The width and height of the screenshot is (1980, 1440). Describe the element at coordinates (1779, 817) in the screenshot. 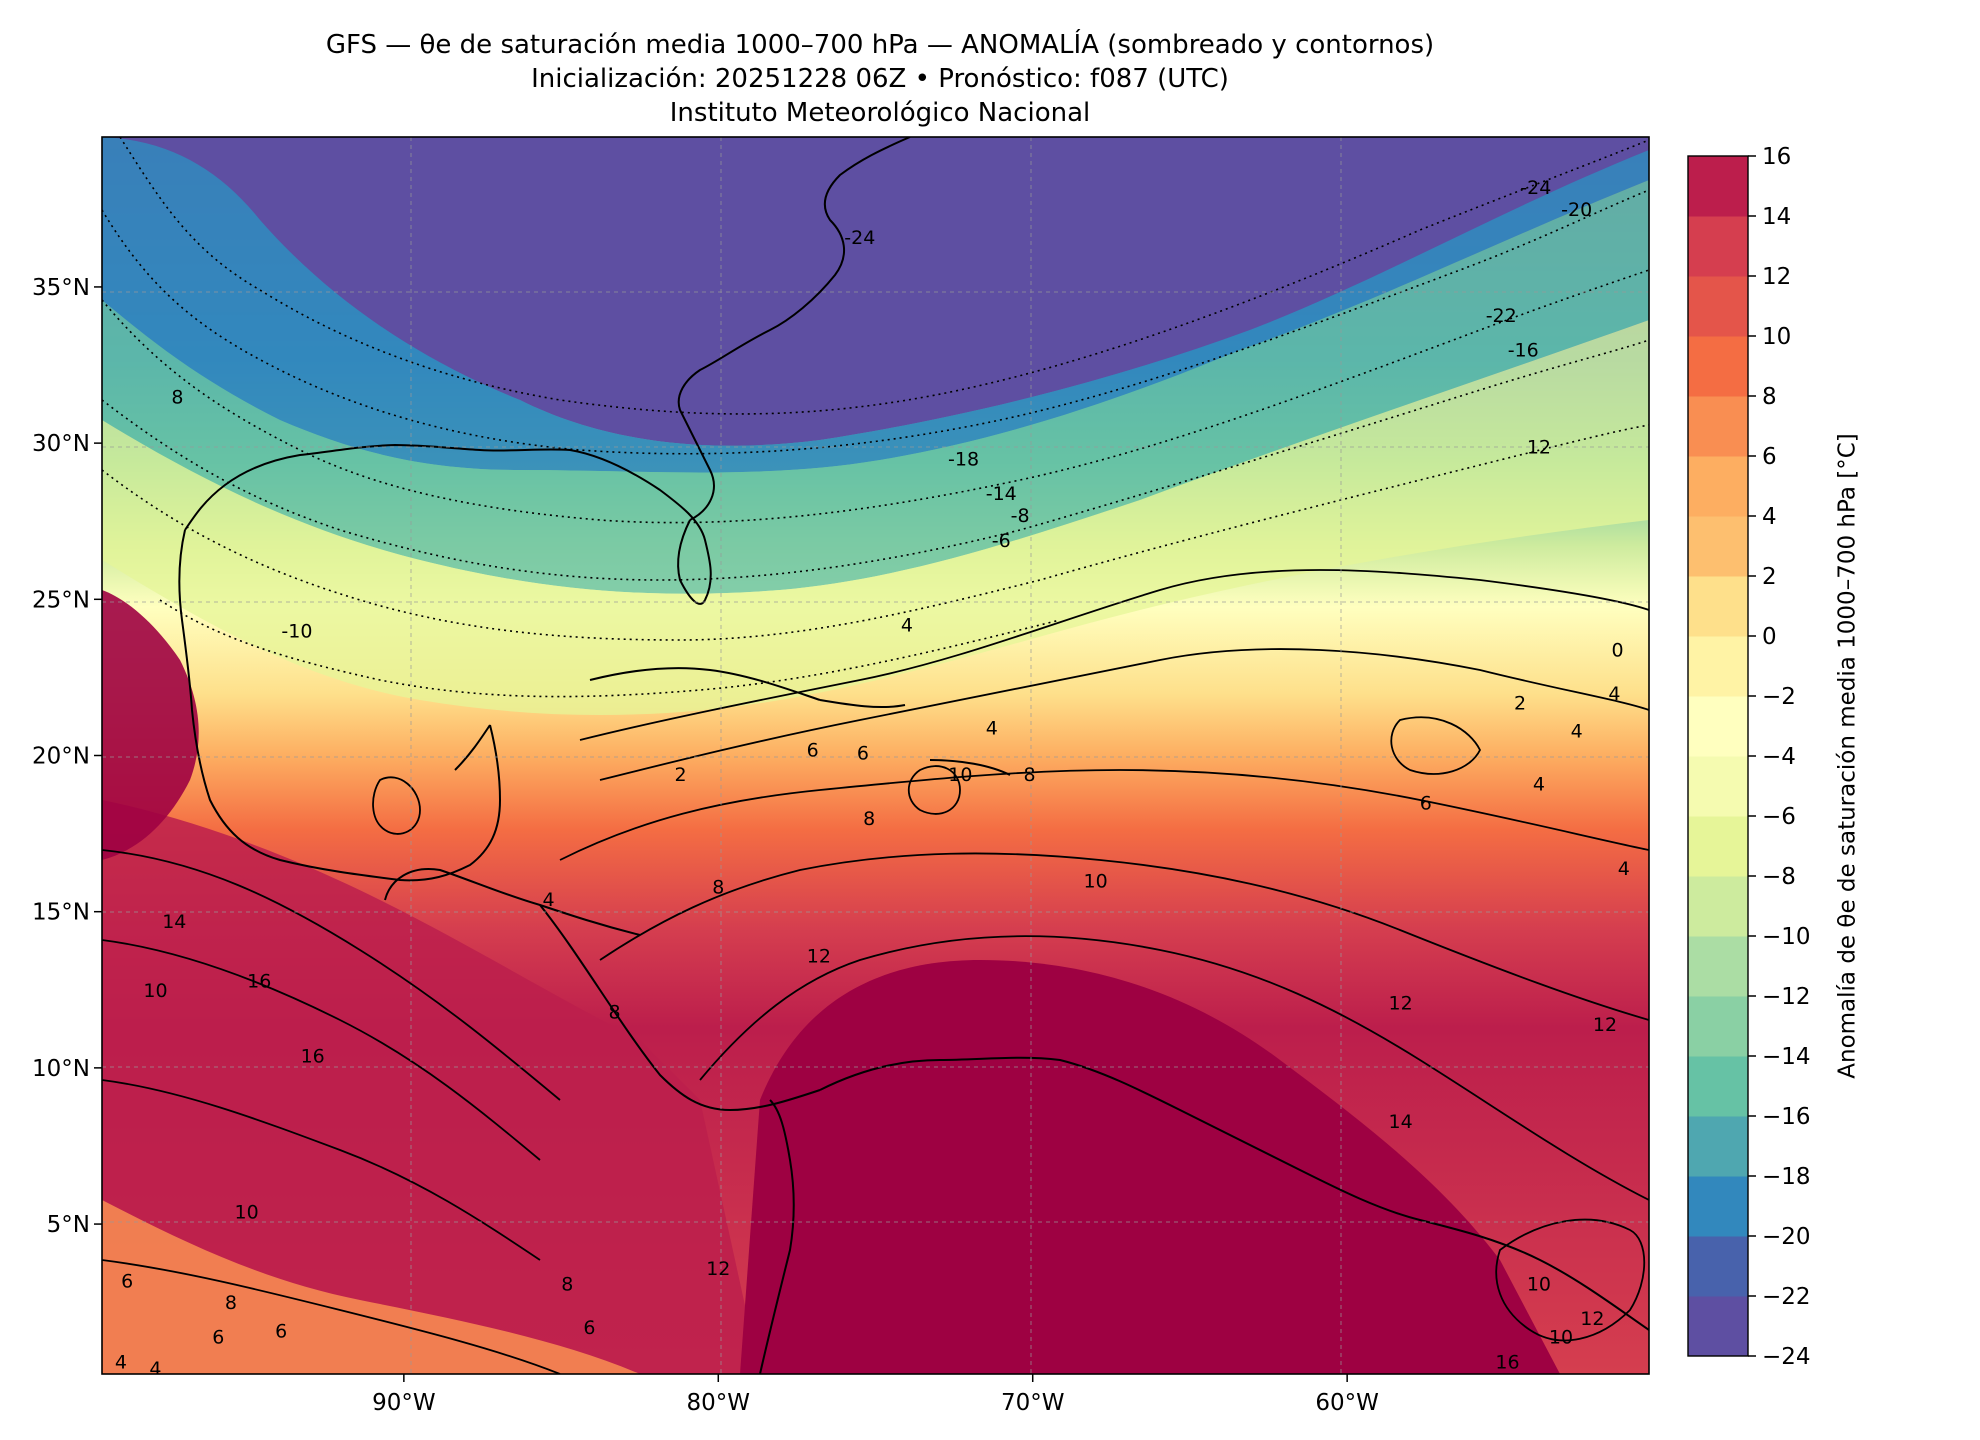

I see `colorbar-tick-label: −6` at that location.